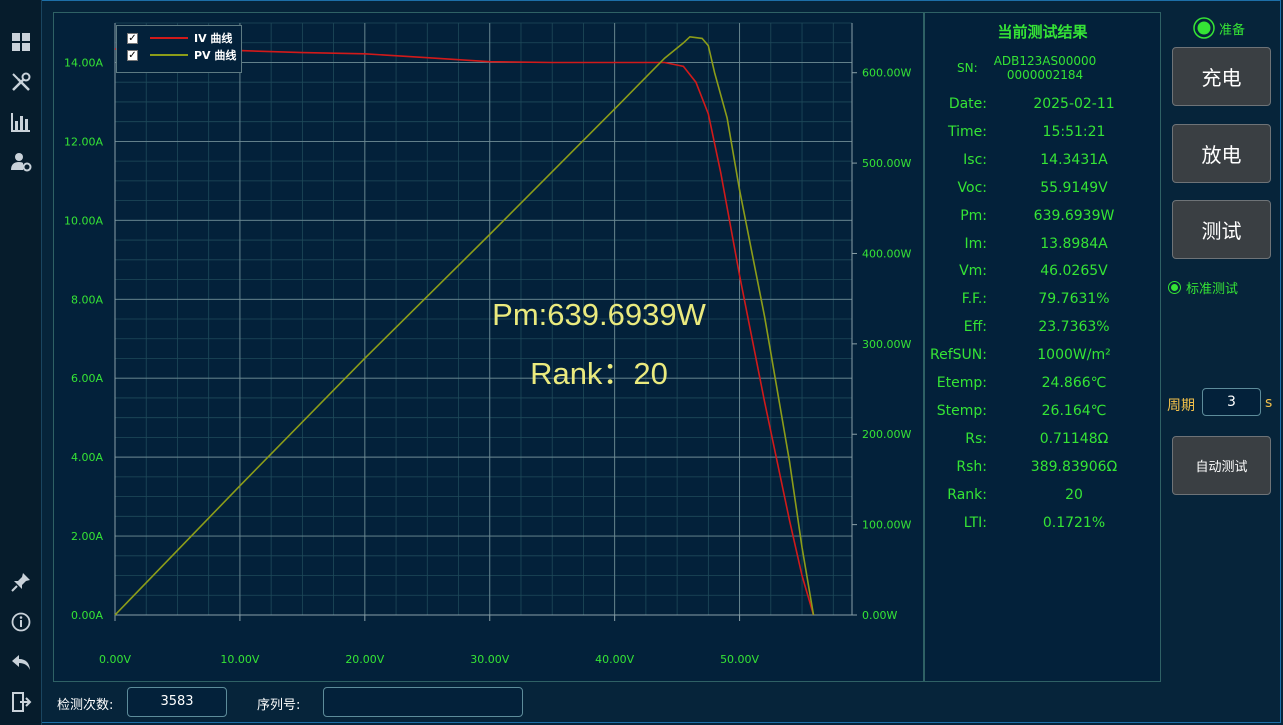 The height and width of the screenshot is (725, 1283). What do you see at coordinates (886, 434) in the screenshot?
I see `y-right-tick-label: 200.00W` at bounding box center [886, 434].